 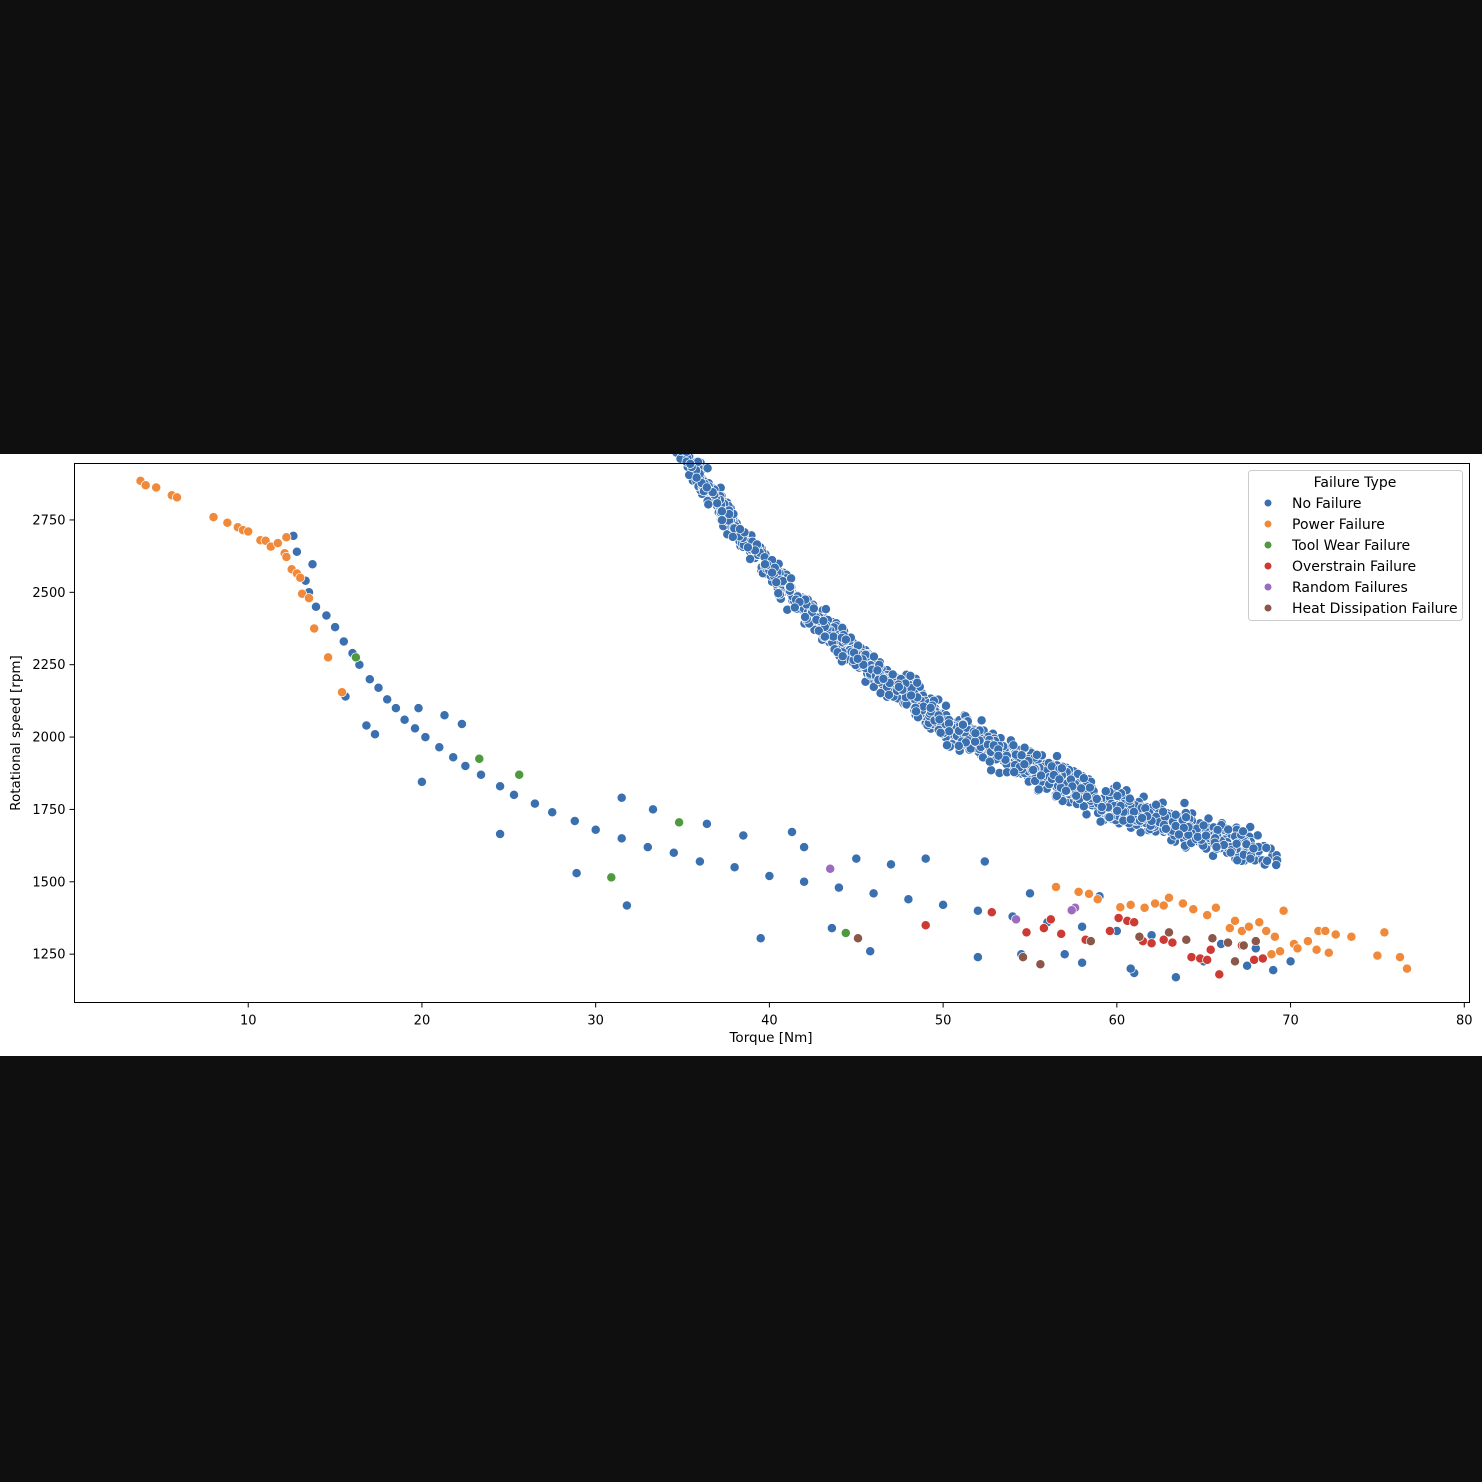 What do you see at coordinates (1375, 609) in the screenshot?
I see `legend-entry-label: Heat Dissipation Failure` at bounding box center [1375, 609].